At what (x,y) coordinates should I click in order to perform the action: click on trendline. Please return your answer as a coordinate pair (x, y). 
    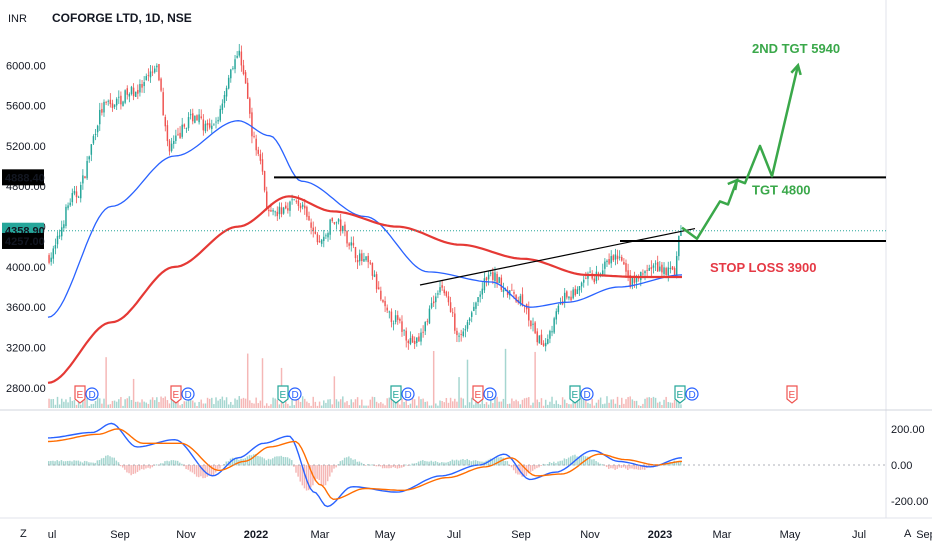
    Looking at the image, I should click on (557, 256).